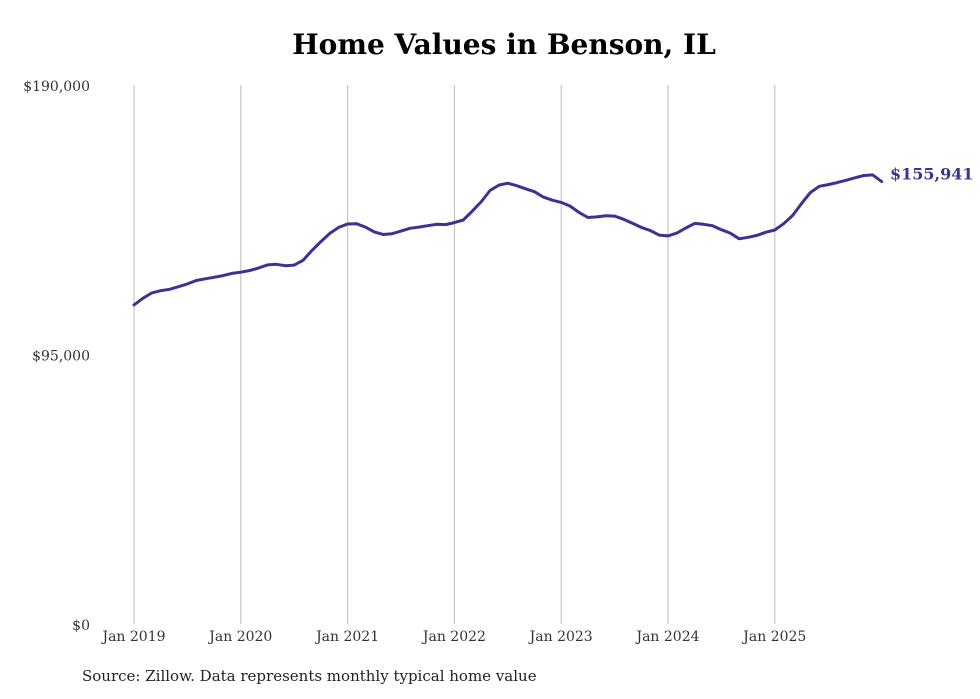 The height and width of the screenshot is (699, 980). What do you see at coordinates (239, 637) in the screenshot?
I see `x-tick-label: Jan 2020` at bounding box center [239, 637].